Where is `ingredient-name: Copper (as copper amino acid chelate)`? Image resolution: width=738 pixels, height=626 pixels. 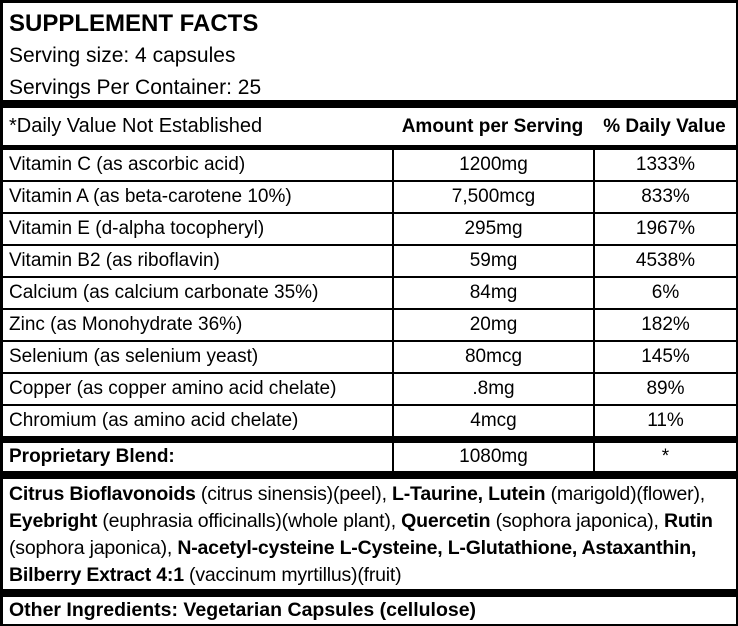
ingredient-name: Copper (as copper amino acid chelate) is located at coordinates (173, 388).